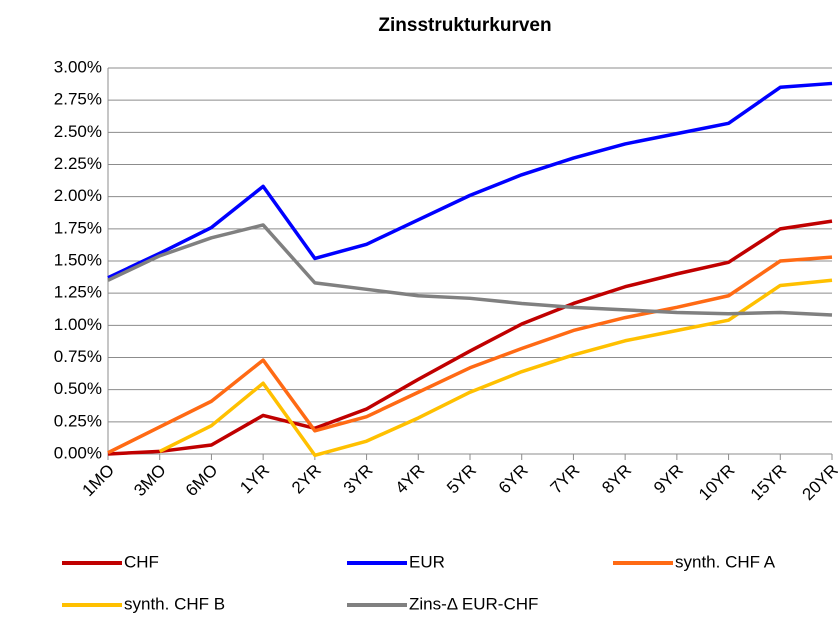 The image size is (838, 627). Describe the element at coordinates (78, 292) in the screenshot. I see `y-tick-label: 1.25%` at that location.